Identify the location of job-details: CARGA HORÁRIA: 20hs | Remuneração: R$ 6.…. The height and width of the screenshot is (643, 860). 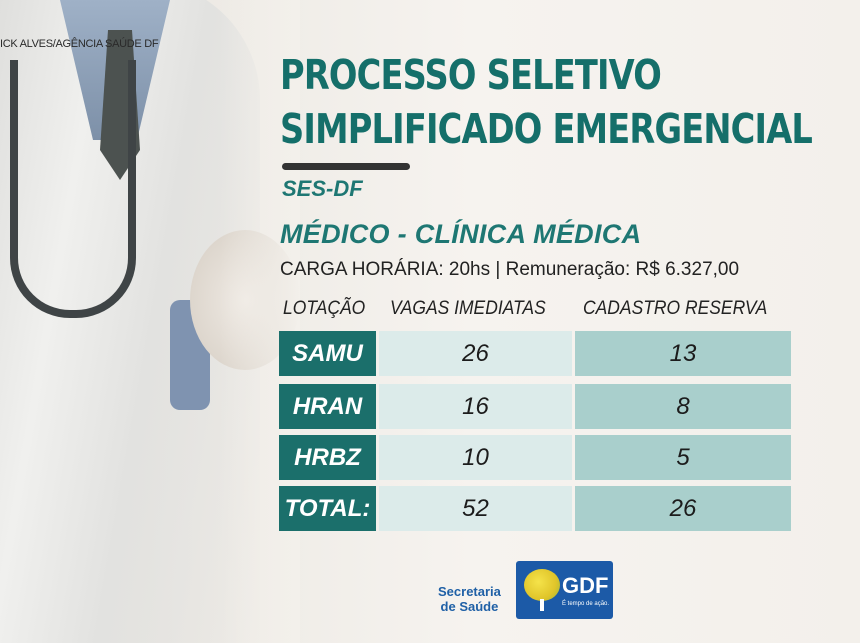
(510, 269).